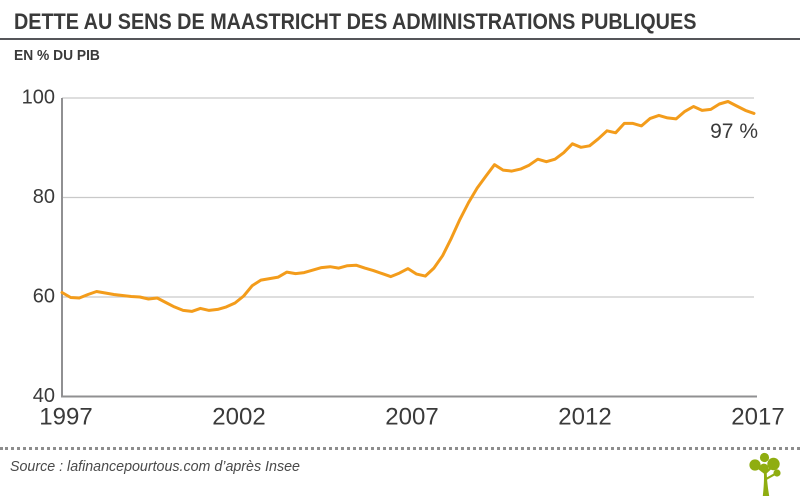 This screenshot has height=497, width=800. I want to click on x-axis-label-2007: 2007, so click(411, 416).